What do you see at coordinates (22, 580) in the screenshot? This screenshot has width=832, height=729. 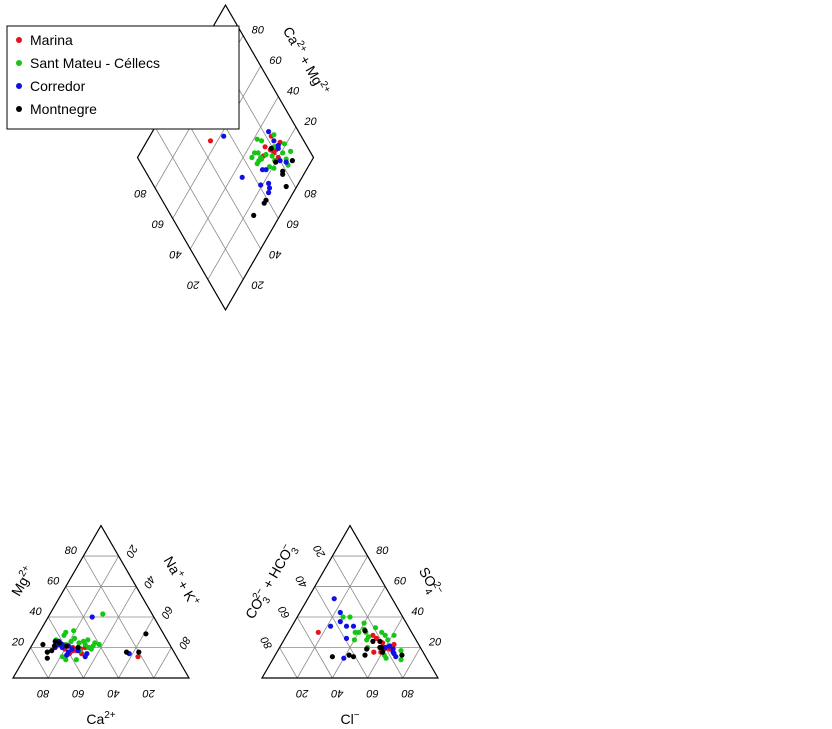 I see `mg-axis-title: Mg2+` at bounding box center [22, 580].